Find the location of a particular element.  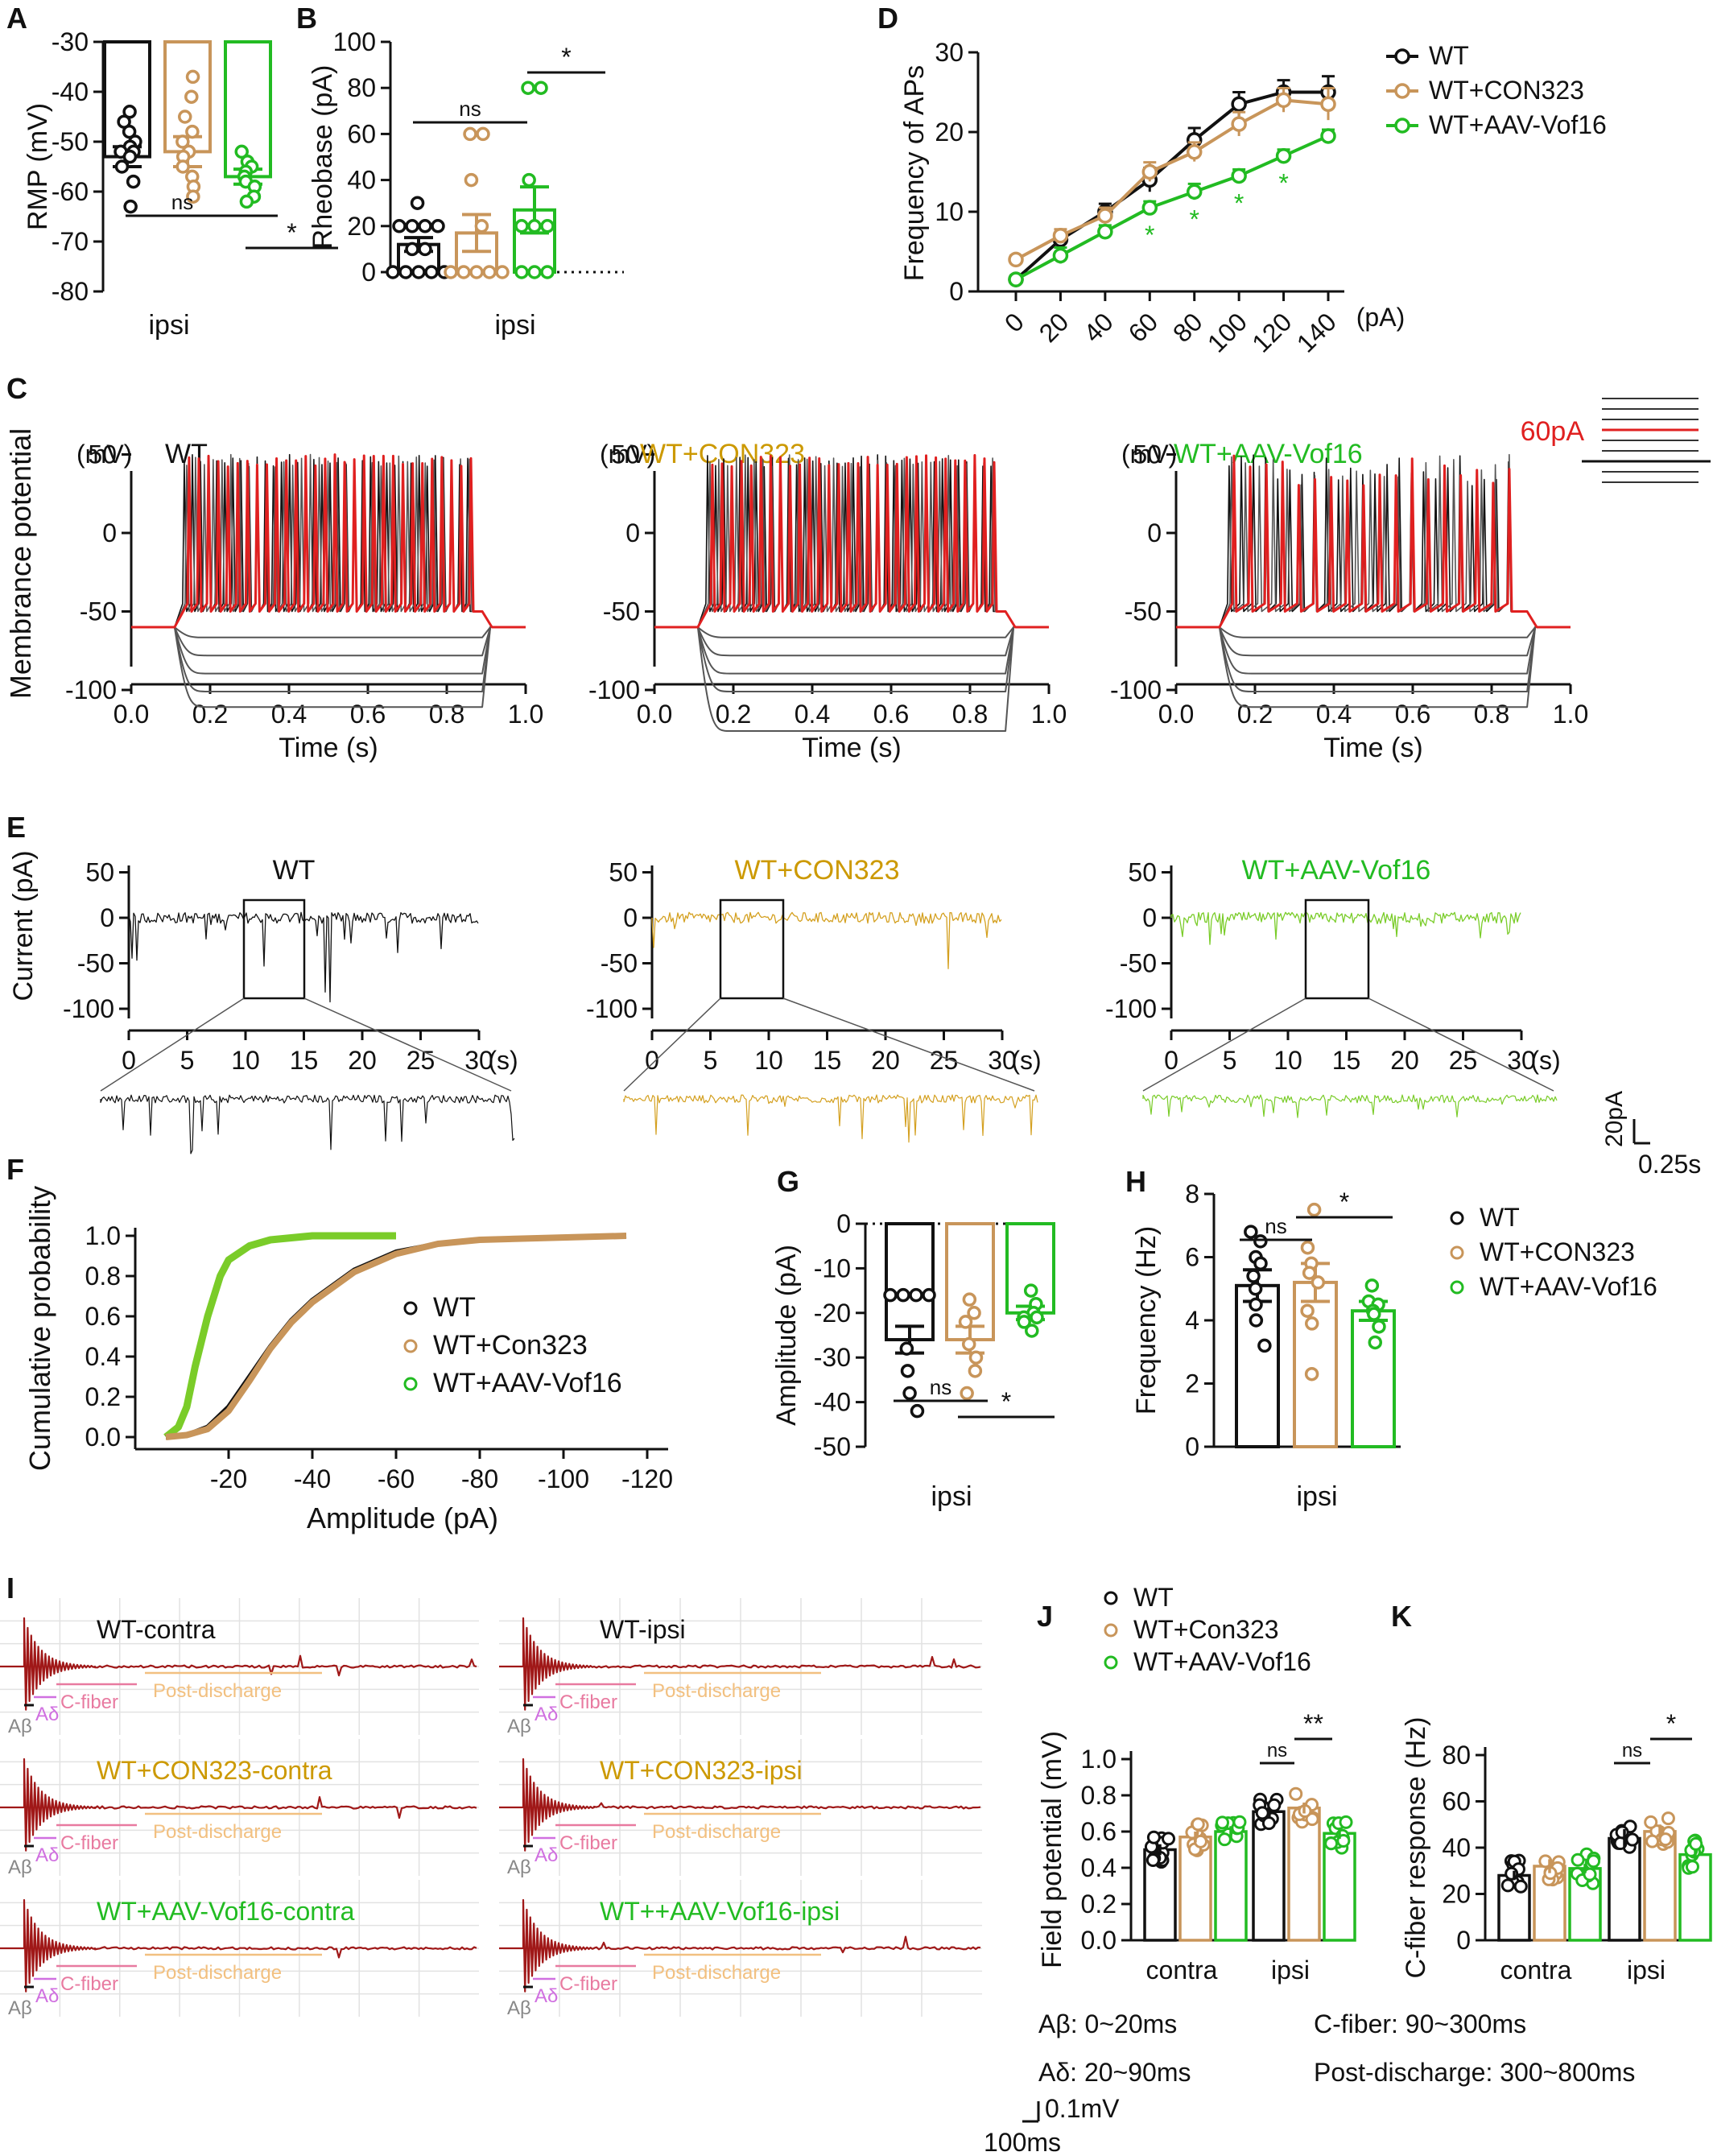

category-label: contra is located at coordinates (1536, 1970).